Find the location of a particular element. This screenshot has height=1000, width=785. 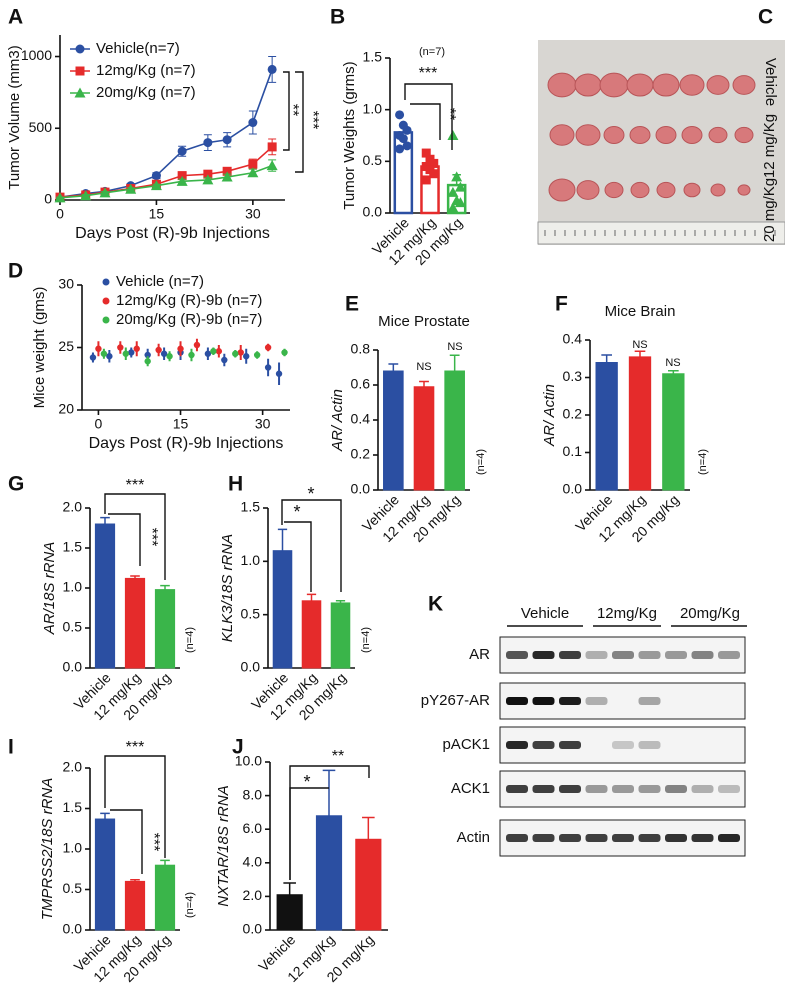

blot-group: 20mg/Kg is located at coordinates (710, 613).